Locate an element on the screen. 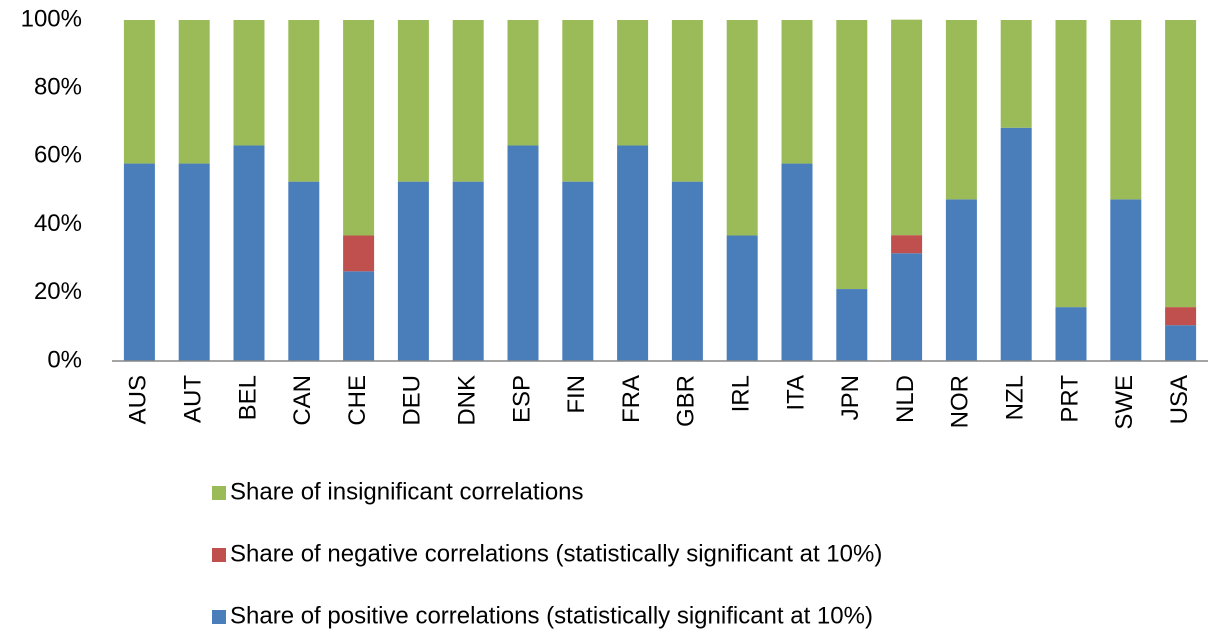 The height and width of the screenshot is (633, 1210). x-tick-label: GBR is located at coordinates (686, 401).